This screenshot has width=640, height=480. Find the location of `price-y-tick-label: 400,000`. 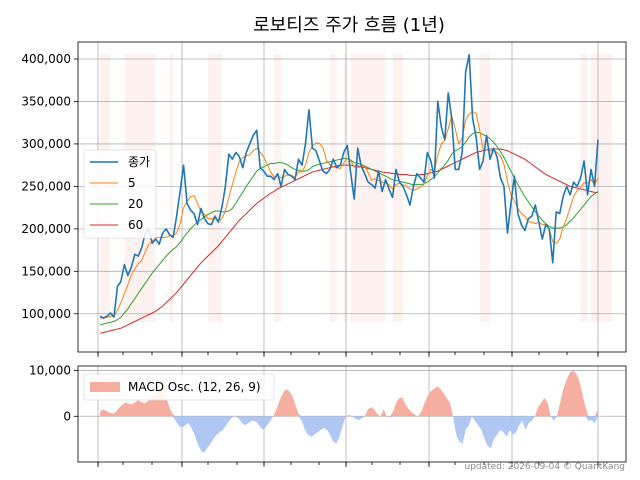

price-y-tick-label: 400,000 is located at coordinates (46, 59).